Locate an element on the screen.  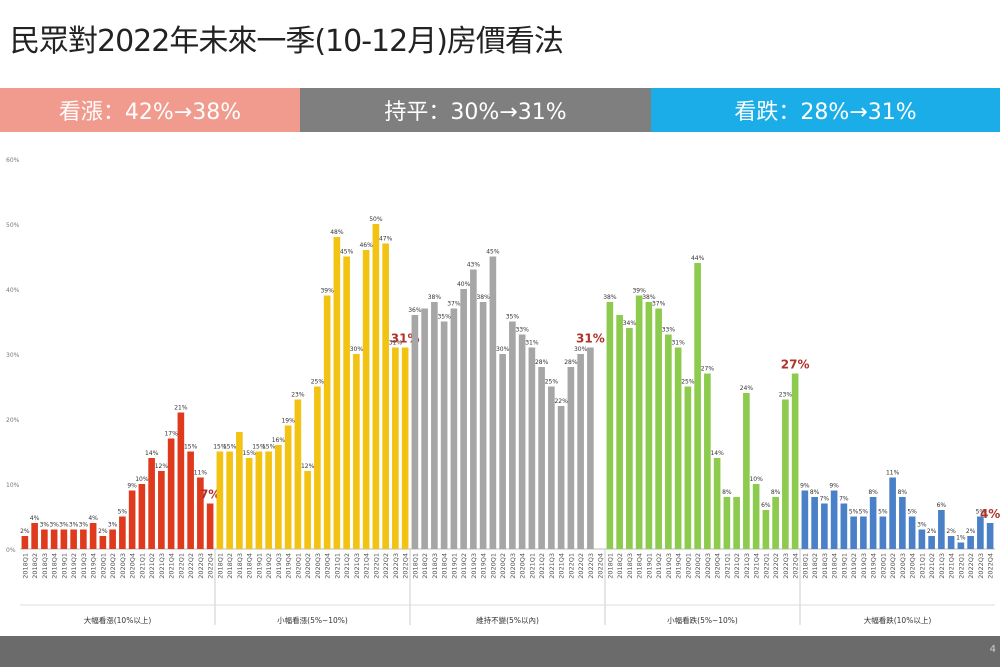
y-tick-label: 50% is located at coordinates (13, 225).